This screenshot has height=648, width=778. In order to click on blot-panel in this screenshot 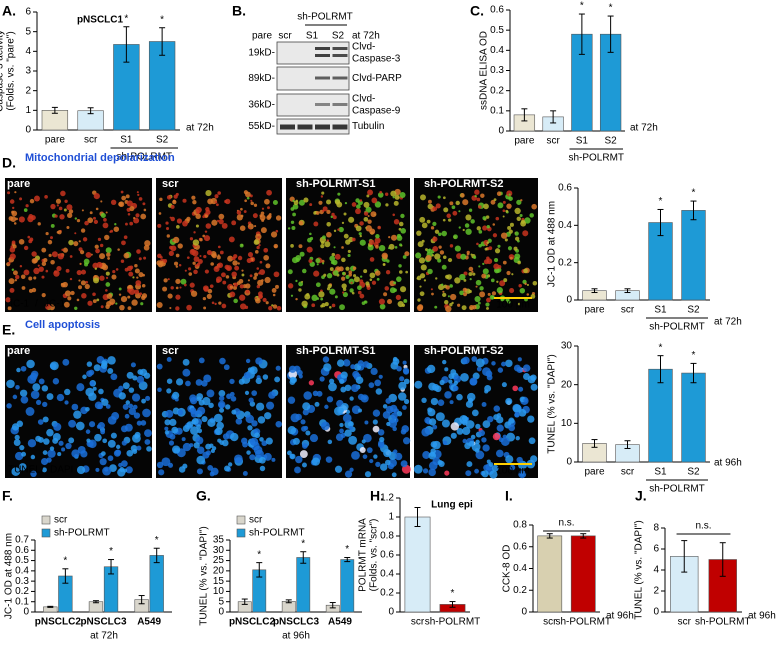, I will do `click(313, 78)`.